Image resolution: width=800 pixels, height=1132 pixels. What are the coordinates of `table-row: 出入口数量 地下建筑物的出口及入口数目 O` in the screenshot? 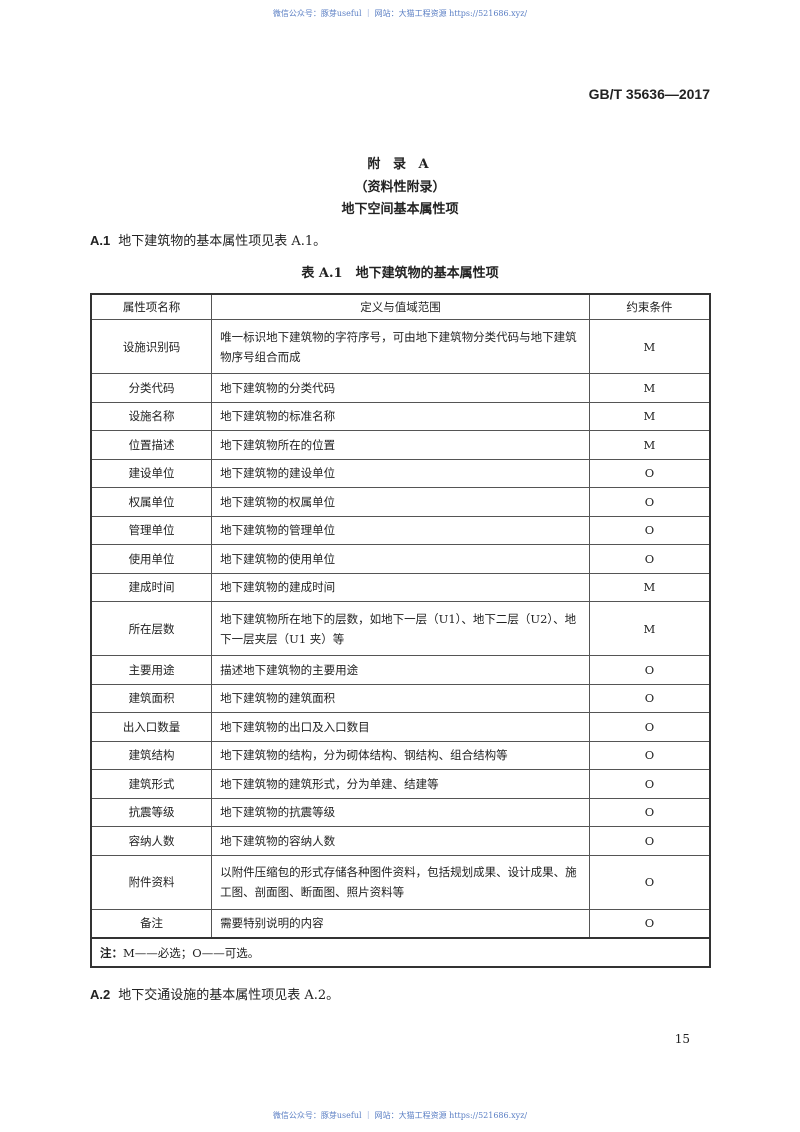 It's located at (400, 727).